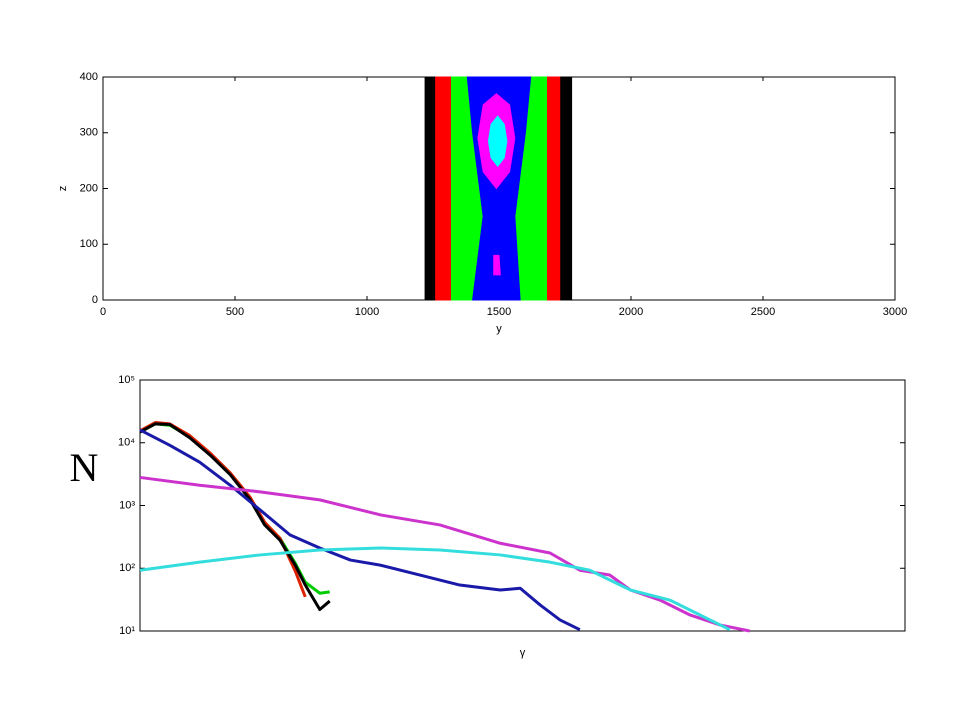 This screenshot has width=960, height=725. What do you see at coordinates (499, 312) in the screenshot?
I see `x-tick-label: 1500` at bounding box center [499, 312].